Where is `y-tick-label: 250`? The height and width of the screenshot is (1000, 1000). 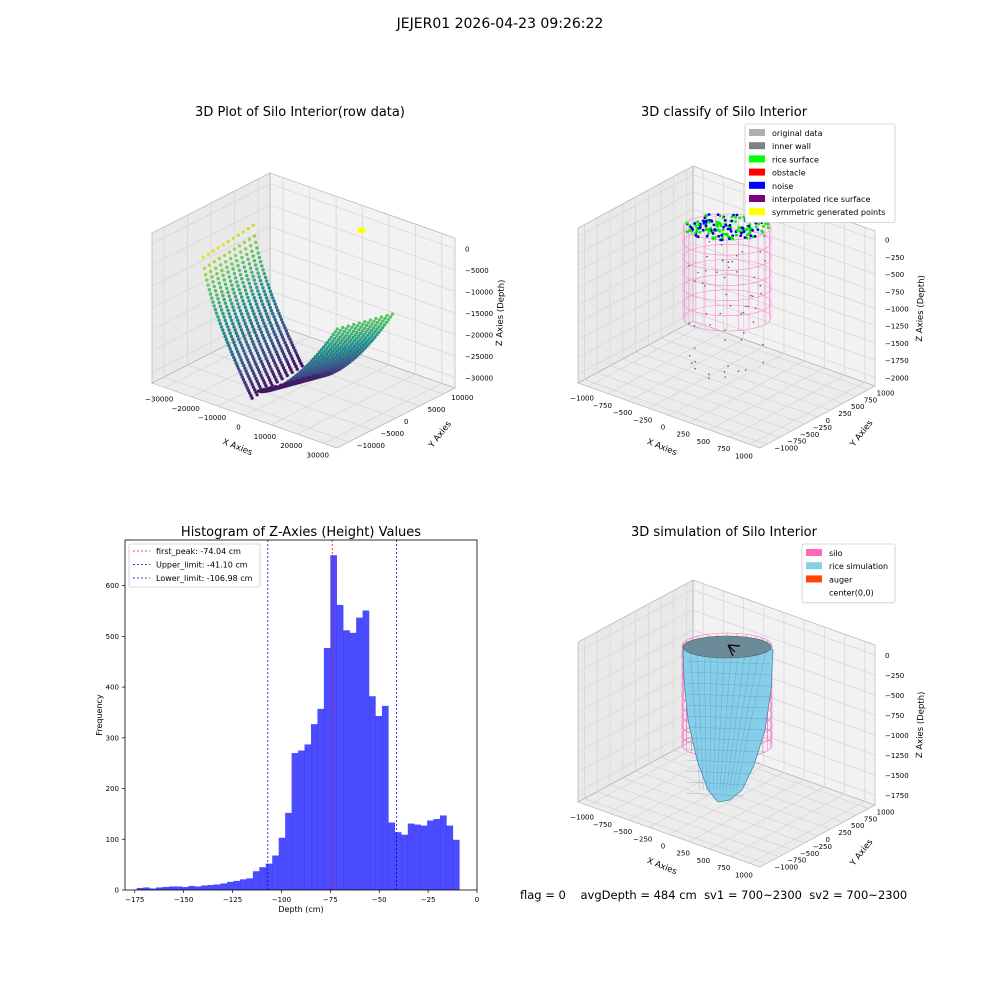 y-tick-label: 250 is located at coordinates (844, 833).